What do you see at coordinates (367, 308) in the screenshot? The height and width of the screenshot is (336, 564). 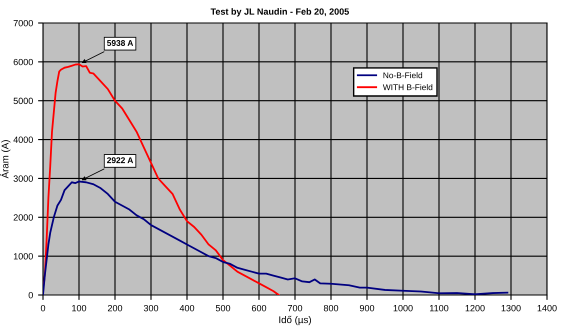 I see `x-tick-label: 900` at bounding box center [367, 308].